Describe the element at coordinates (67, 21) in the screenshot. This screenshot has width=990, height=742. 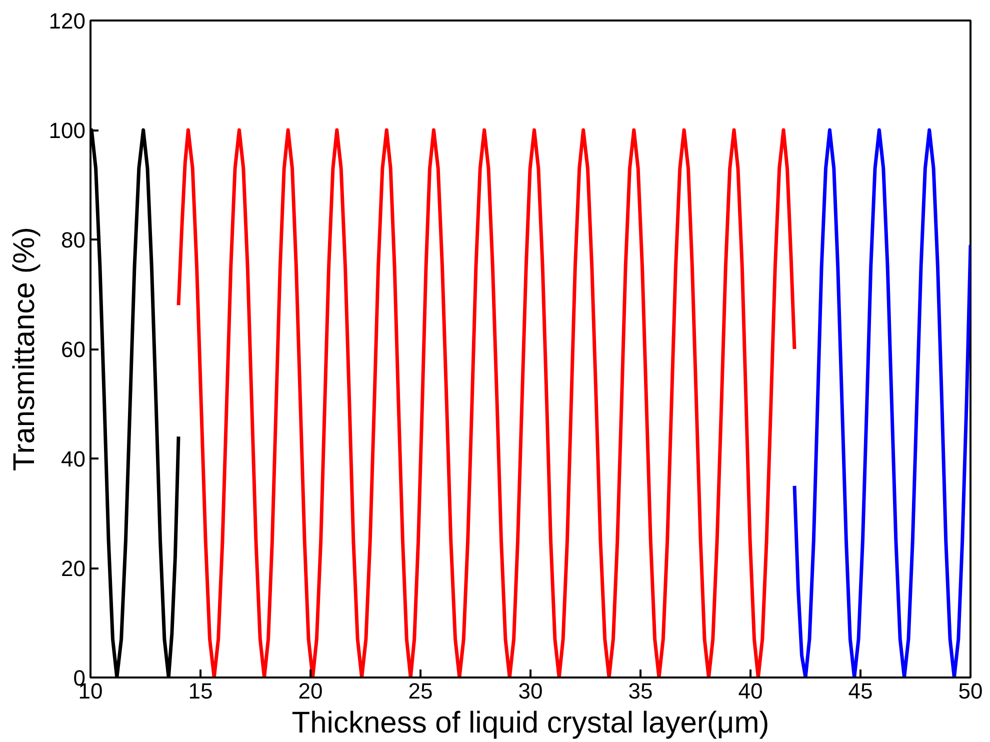
I see `y-tick-label: 120` at that location.